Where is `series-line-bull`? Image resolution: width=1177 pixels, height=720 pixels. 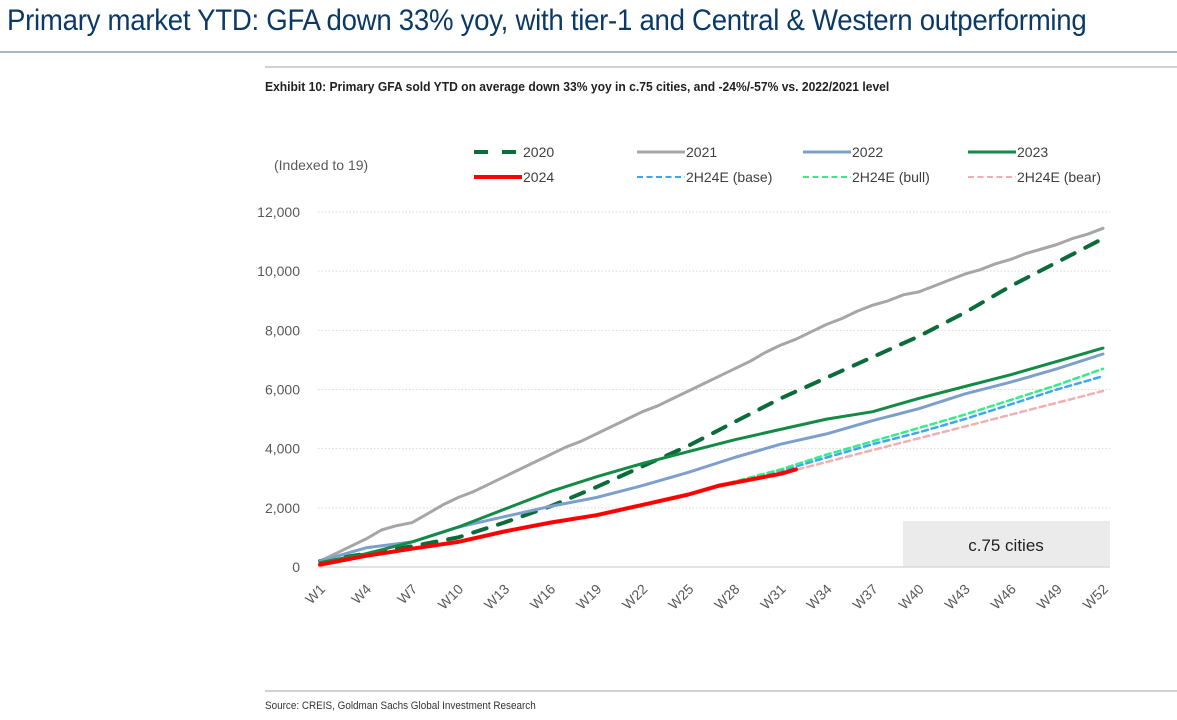 series-line-bull is located at coordinates (911, 427).